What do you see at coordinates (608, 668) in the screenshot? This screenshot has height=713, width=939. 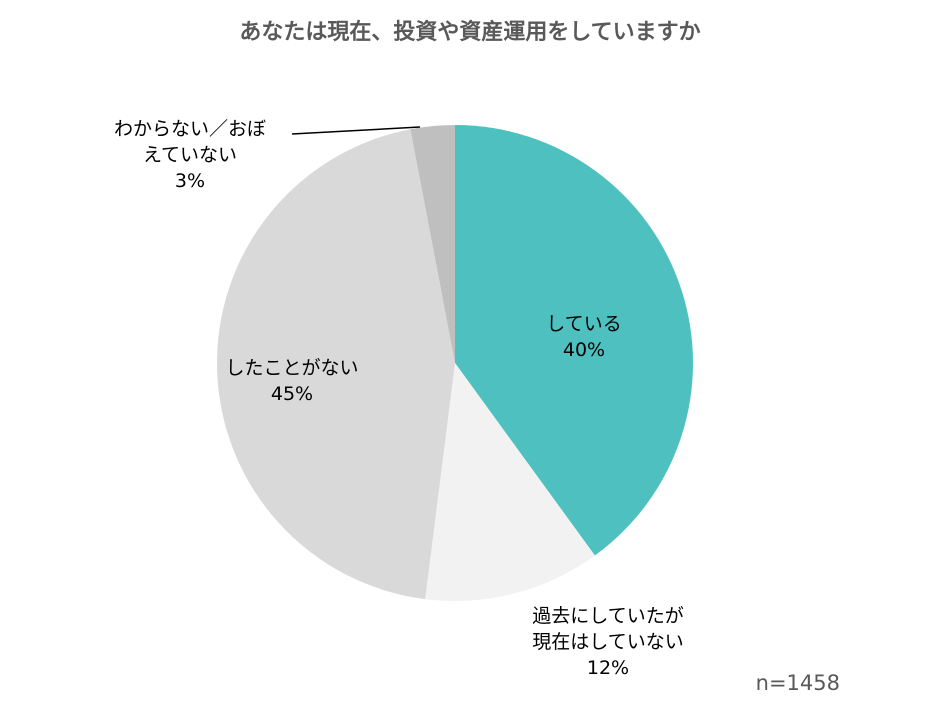 I see `slice-percent-1: 12%` at bounding box center [608, 668].